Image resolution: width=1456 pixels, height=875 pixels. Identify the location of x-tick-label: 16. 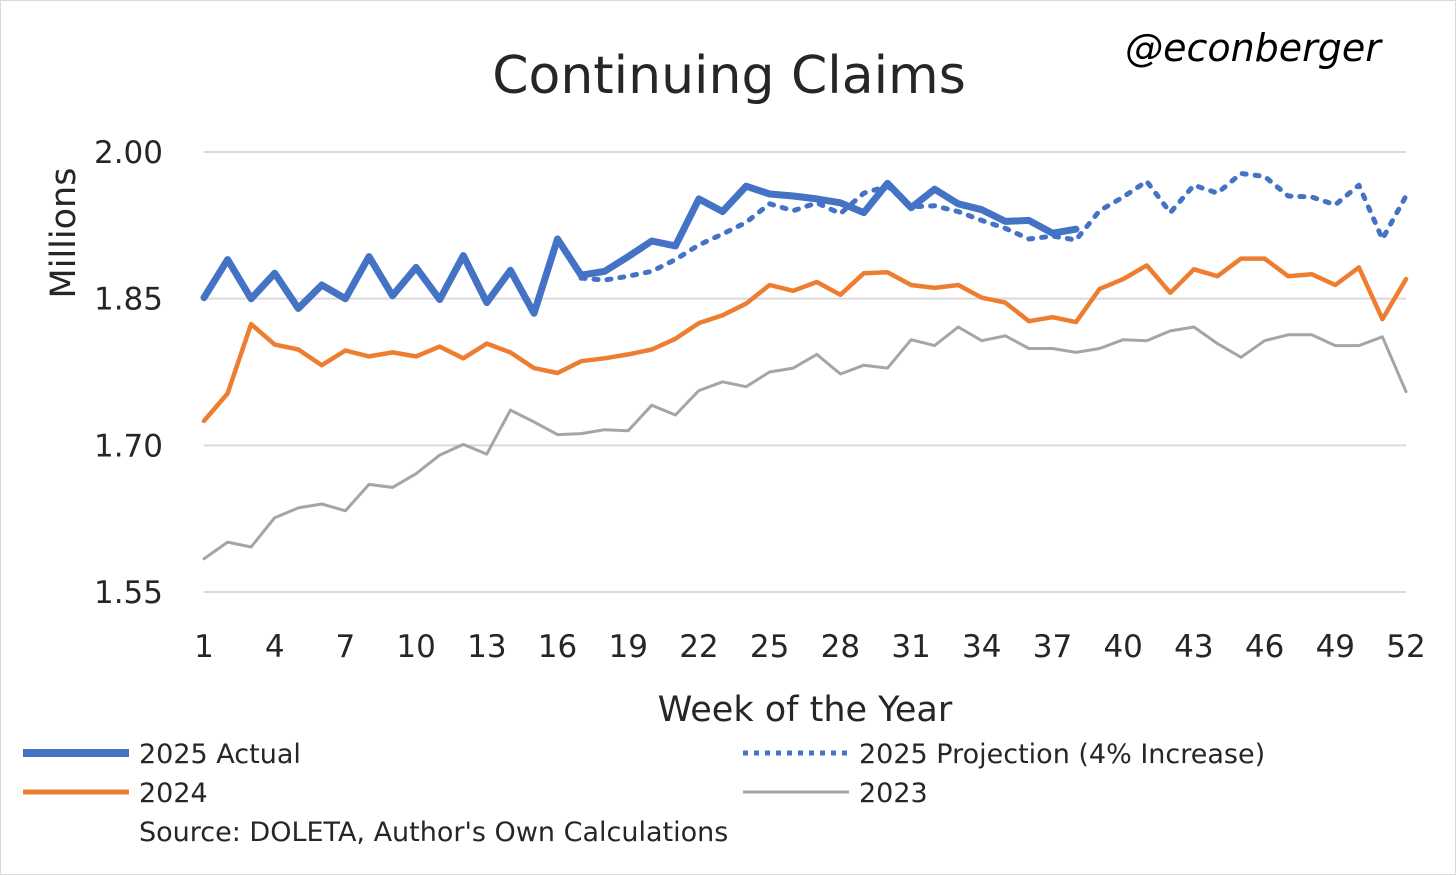
(557, 647).